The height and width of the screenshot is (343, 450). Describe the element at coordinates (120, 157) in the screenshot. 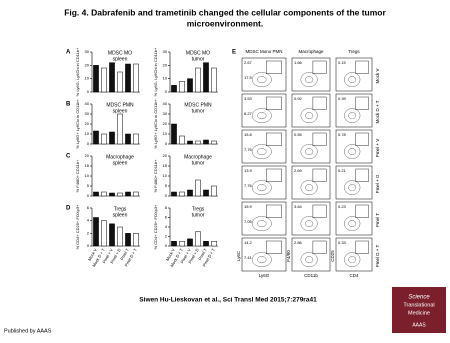

I see `chart-title: Macrophage` at that location.